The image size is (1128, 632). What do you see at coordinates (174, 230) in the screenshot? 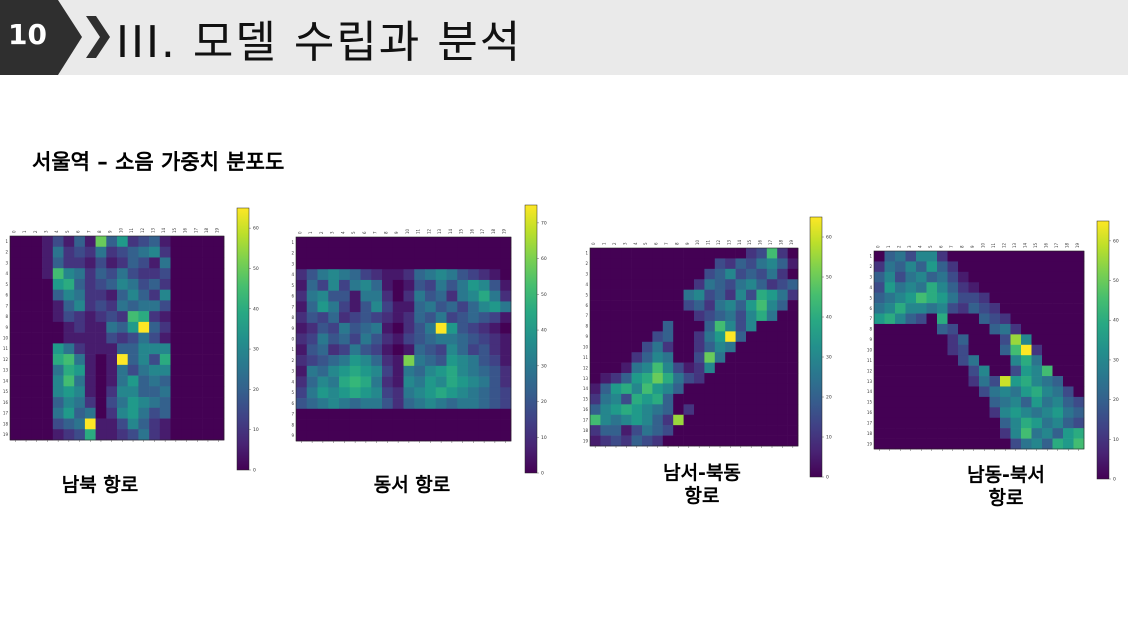
I see `x-tick-label: 15` at bounding box center [174, 230].